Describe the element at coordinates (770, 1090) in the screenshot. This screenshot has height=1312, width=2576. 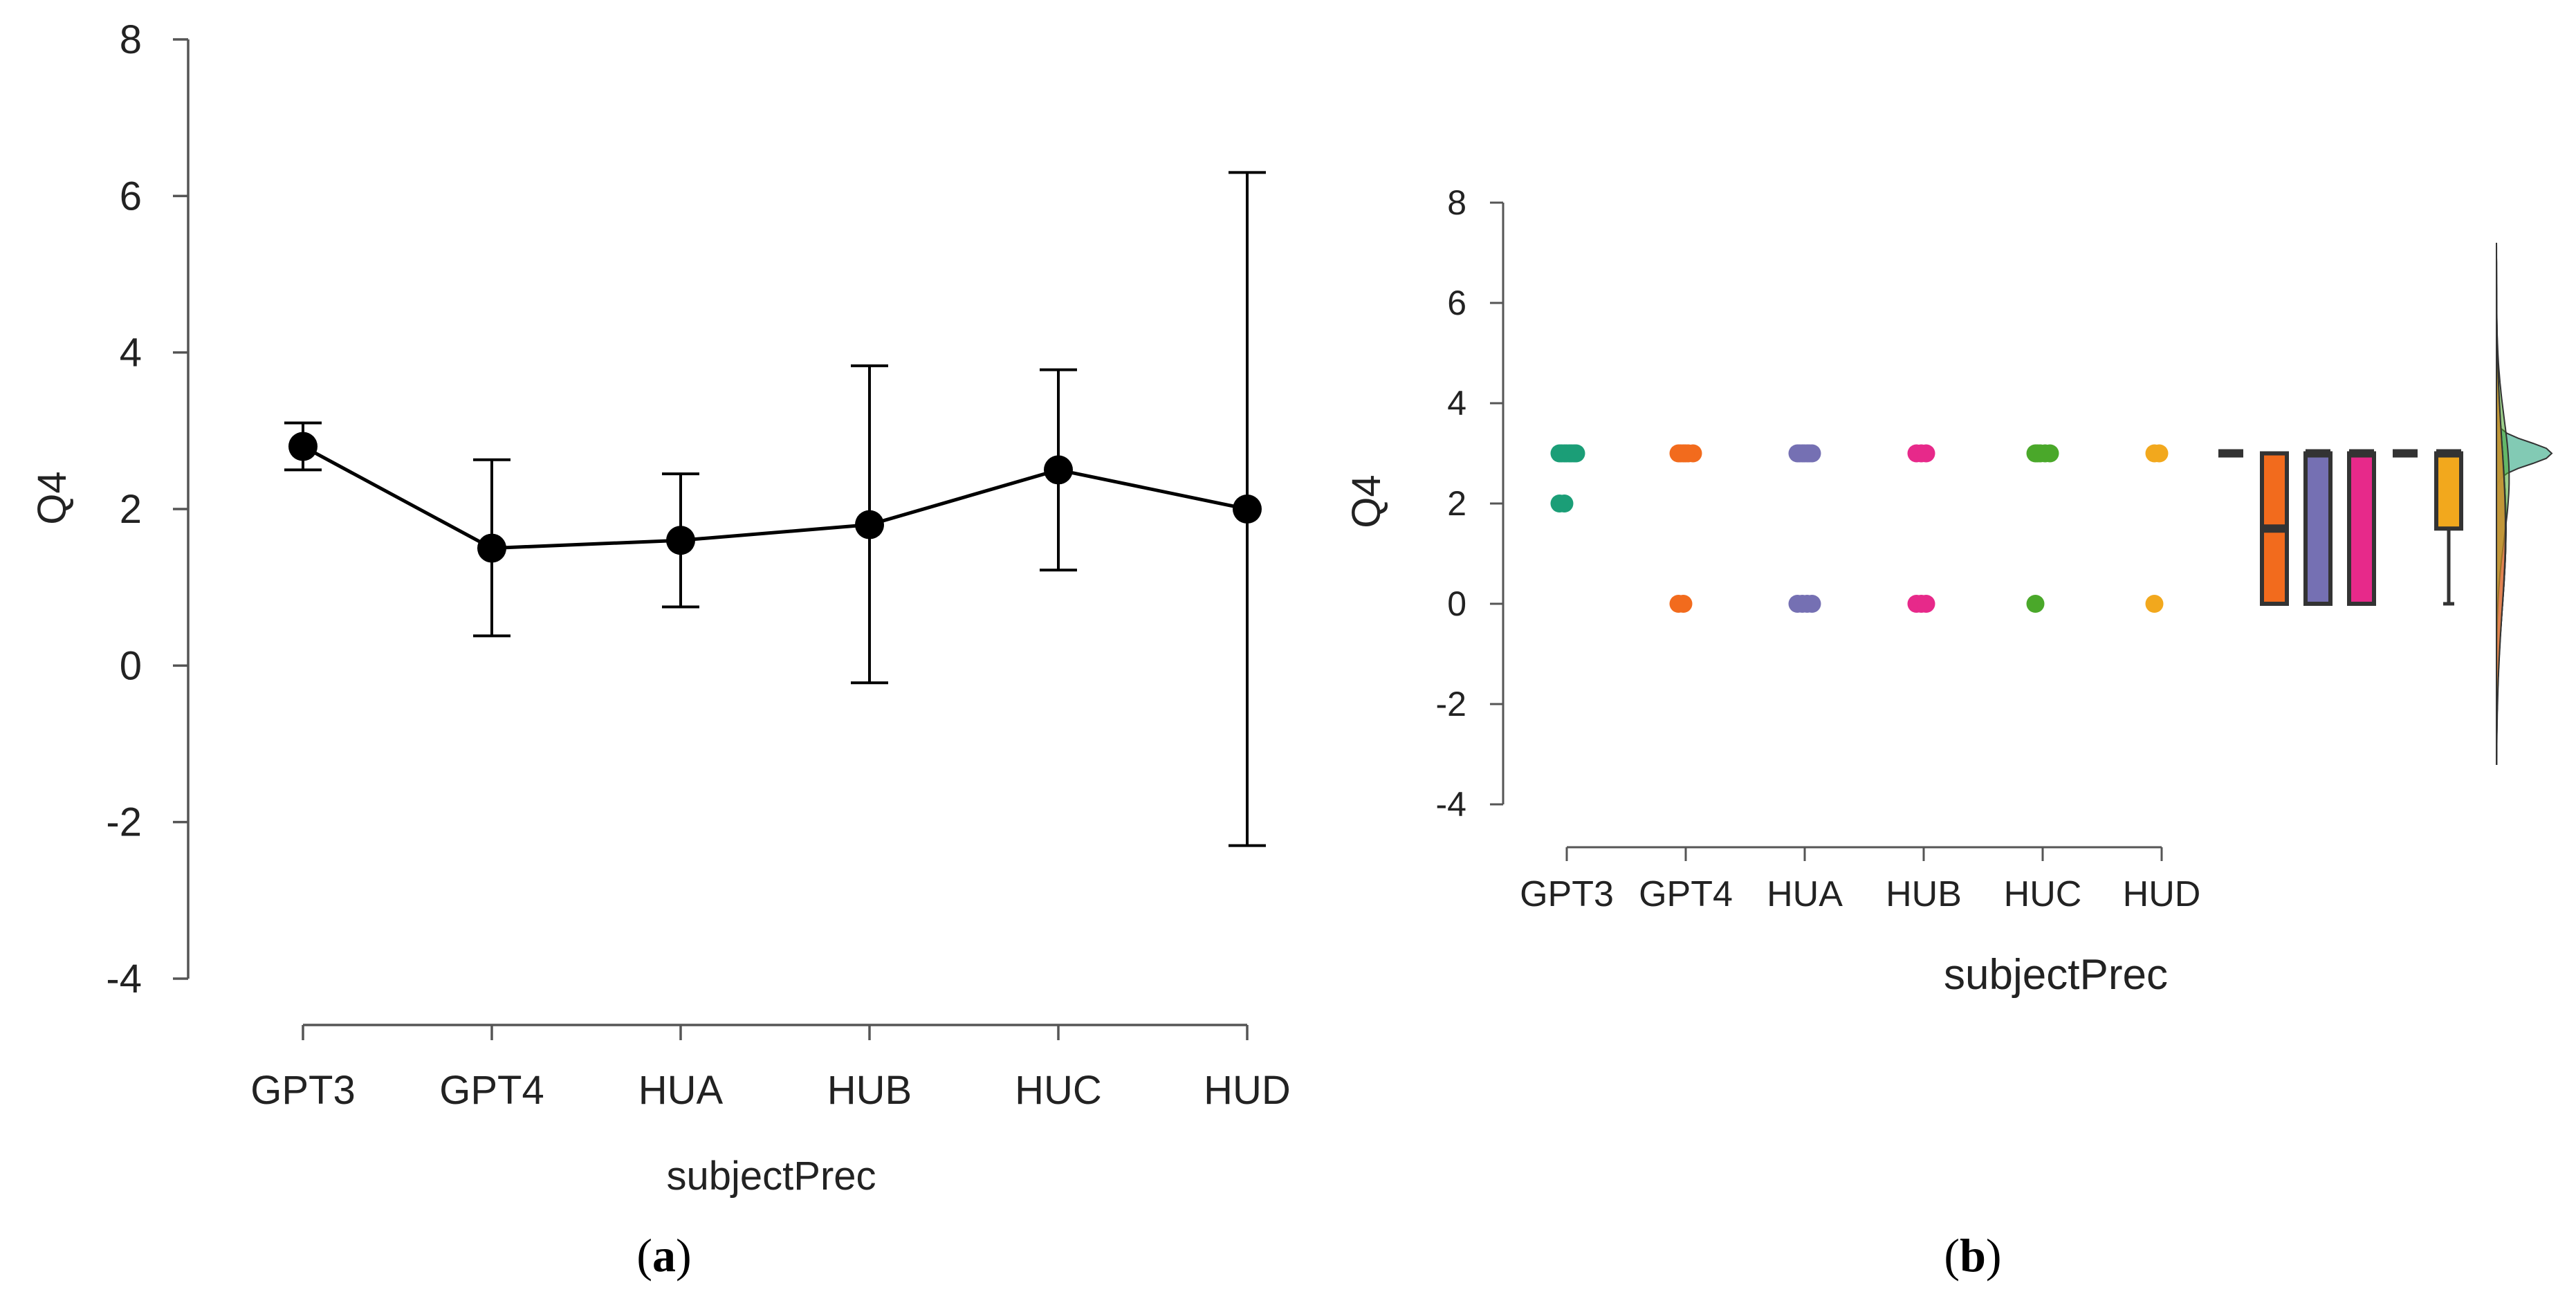
I see `chart-a-xtick-labels: GPT3 GPT4 HUA HUB HUC HUD` at that location.